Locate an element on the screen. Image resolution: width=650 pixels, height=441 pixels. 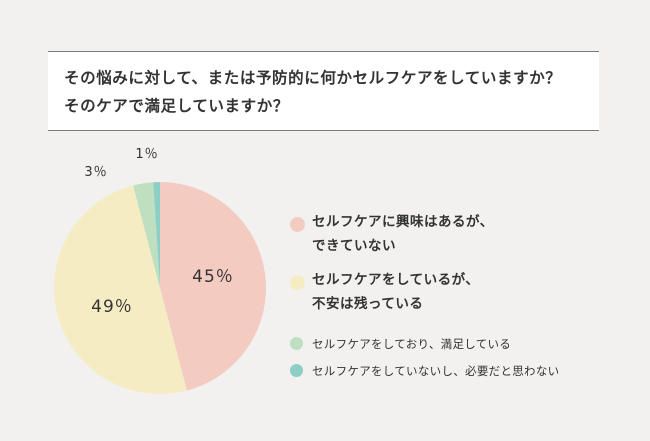
slice-not-needed is located at coordinates (156, 235).